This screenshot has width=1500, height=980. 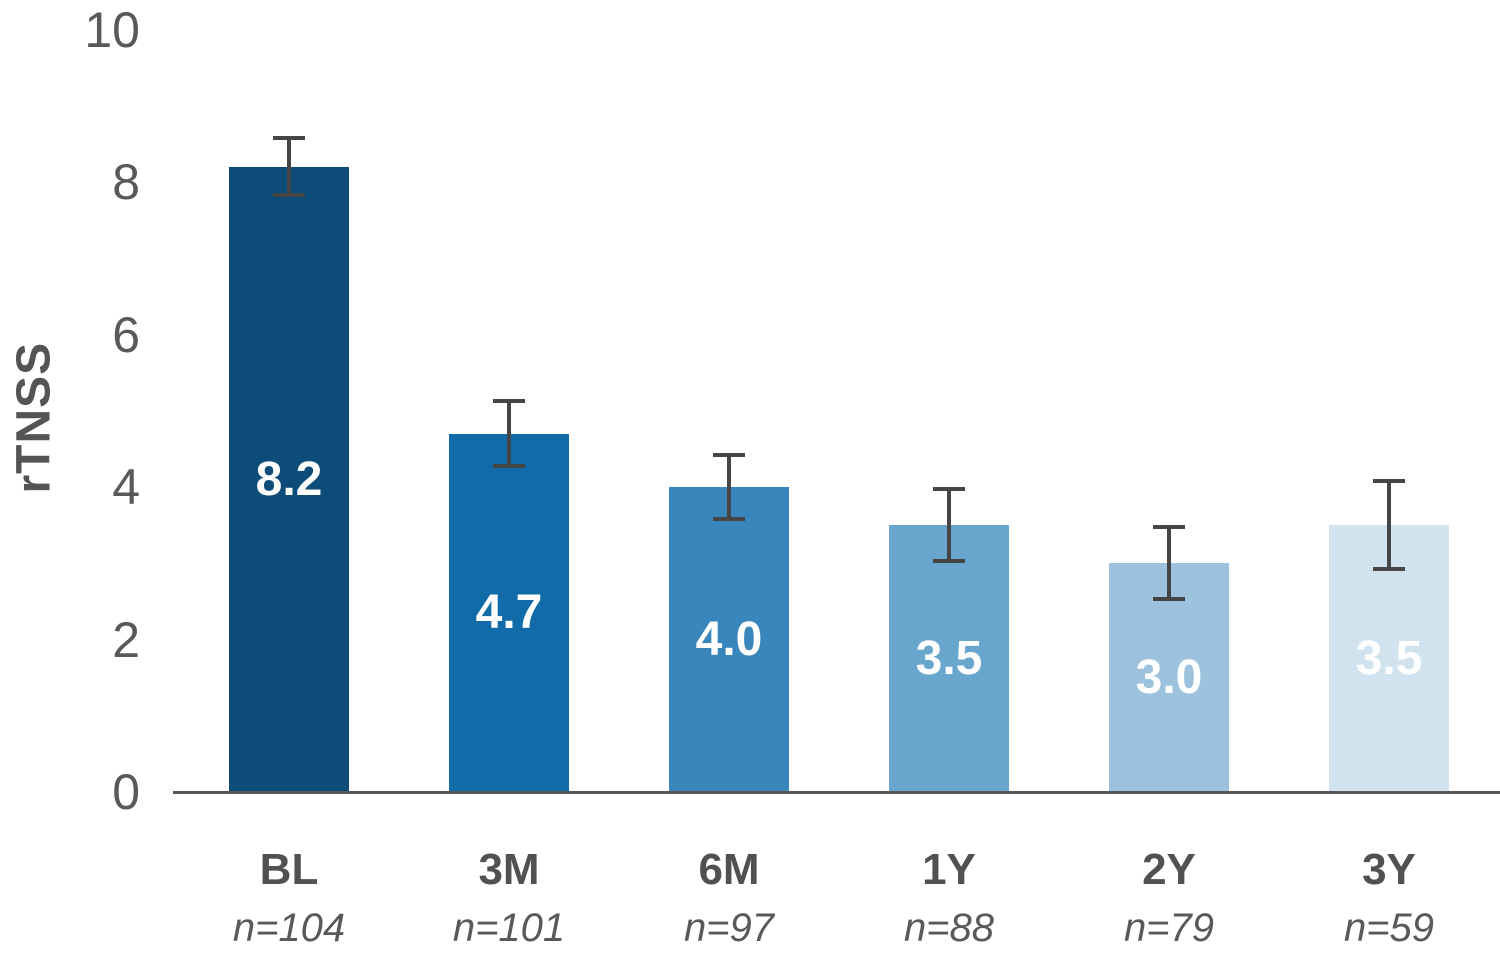 What do you see at coordinates (836, 792) in the screenshot?
I see `x-axis-line` at bounding box center [836, 792].